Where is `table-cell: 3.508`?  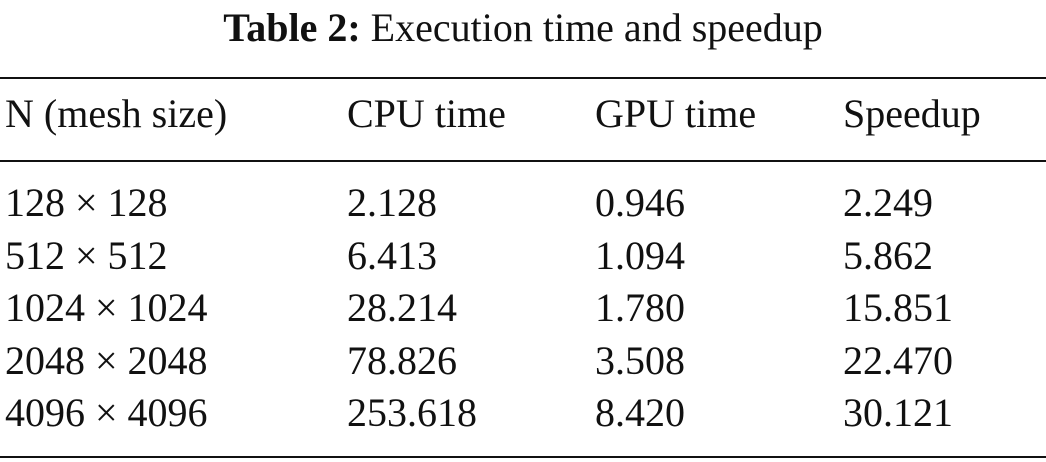
table-cell: 3.508 is located at coordinates (640, 360).